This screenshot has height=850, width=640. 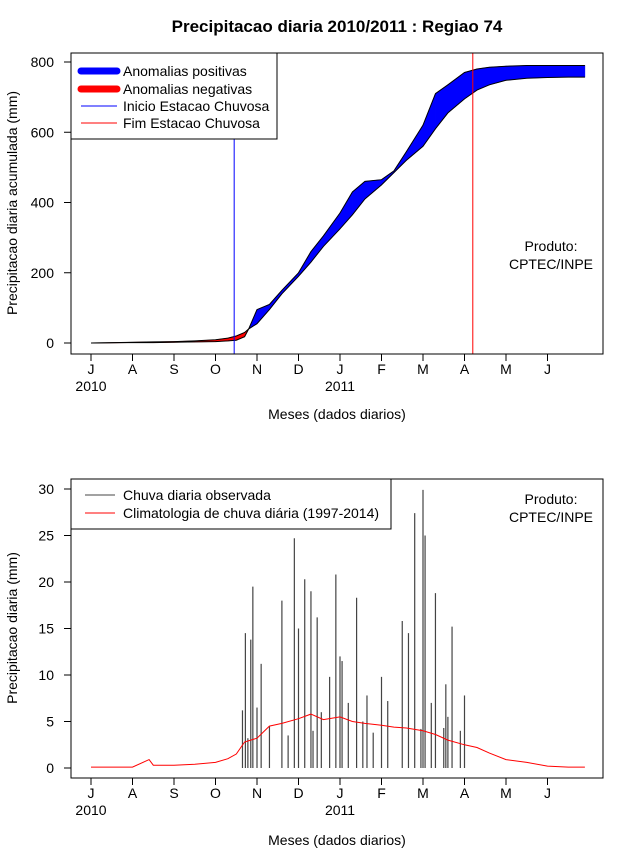 What do you see at coordinates (298, 793) in the screenshot?
I see `c2-x-tick-label: D` at bounding box center [298, 793].